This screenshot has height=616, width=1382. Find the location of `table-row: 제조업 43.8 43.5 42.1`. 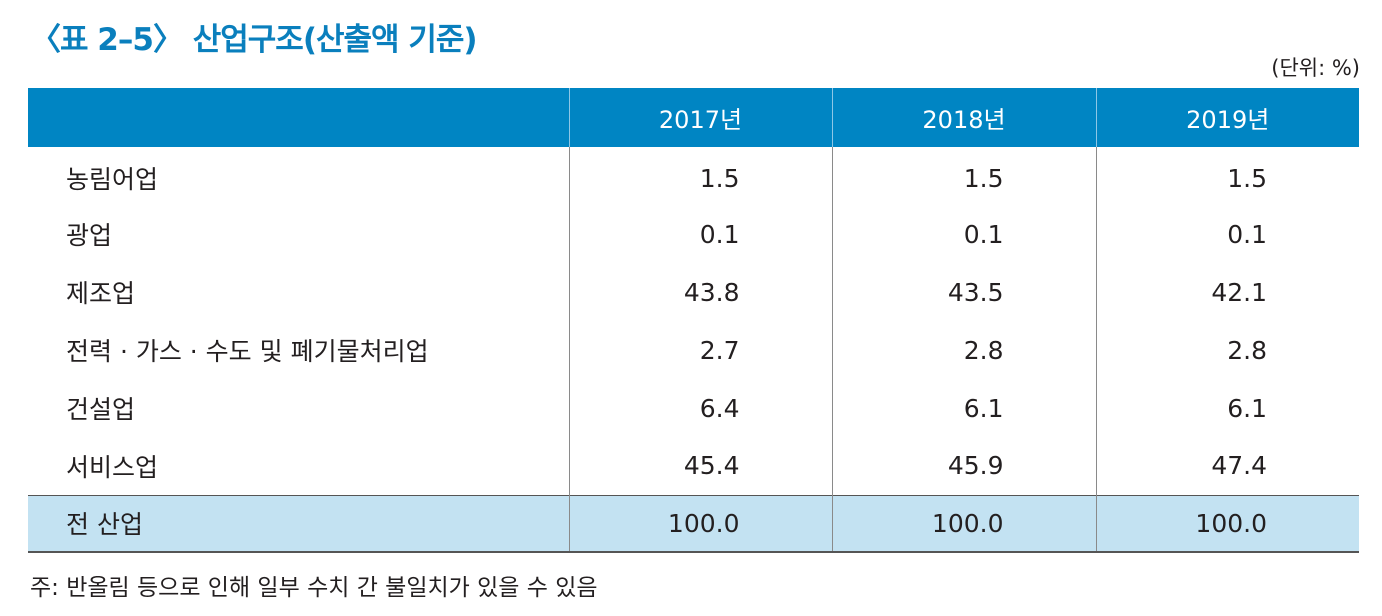

table-row: 제조업 43.8 43.5 42.1 is located at coordinates (693, 292).